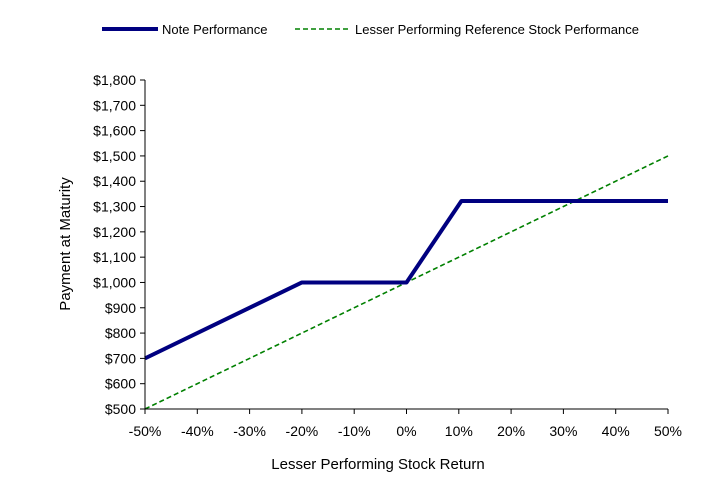 Image resolution: width=724 pixels, height=487 pixels. What do you see at coordinates (354, 431) in the screenshot?
I see `x-tick-label: -10%` at bounding box center [354, 431].